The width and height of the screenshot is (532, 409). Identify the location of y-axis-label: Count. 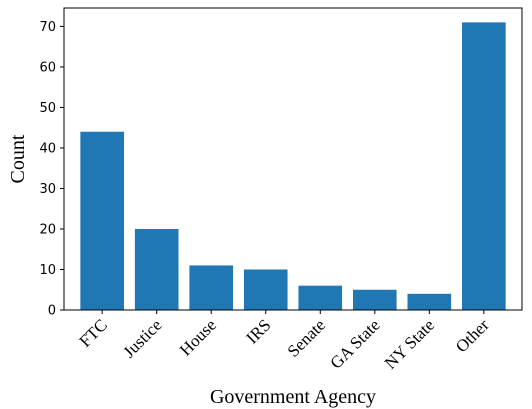
(18, 158).